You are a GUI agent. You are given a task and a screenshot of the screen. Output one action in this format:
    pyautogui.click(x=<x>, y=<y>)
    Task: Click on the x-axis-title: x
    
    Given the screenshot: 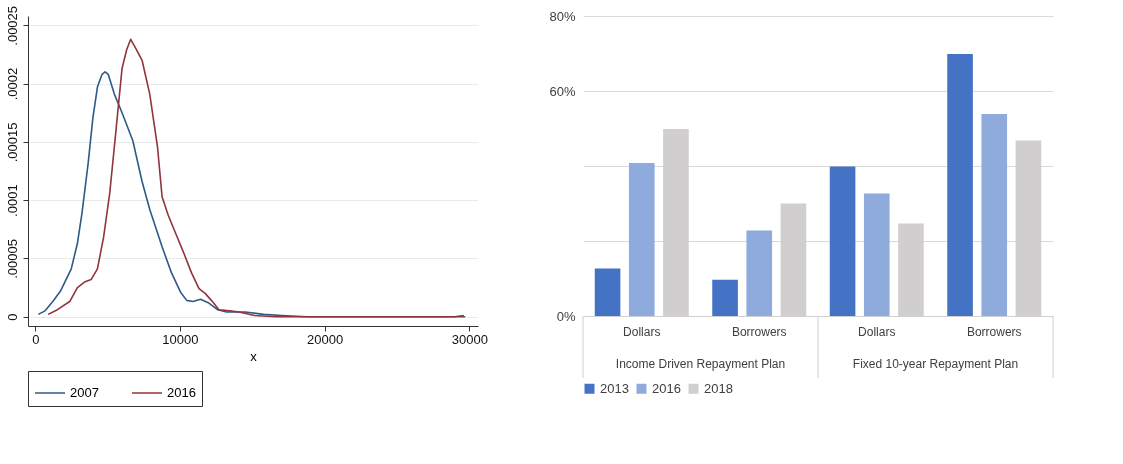 What is the action you would take?
    pyautogui.click(x=254, y=356)
    